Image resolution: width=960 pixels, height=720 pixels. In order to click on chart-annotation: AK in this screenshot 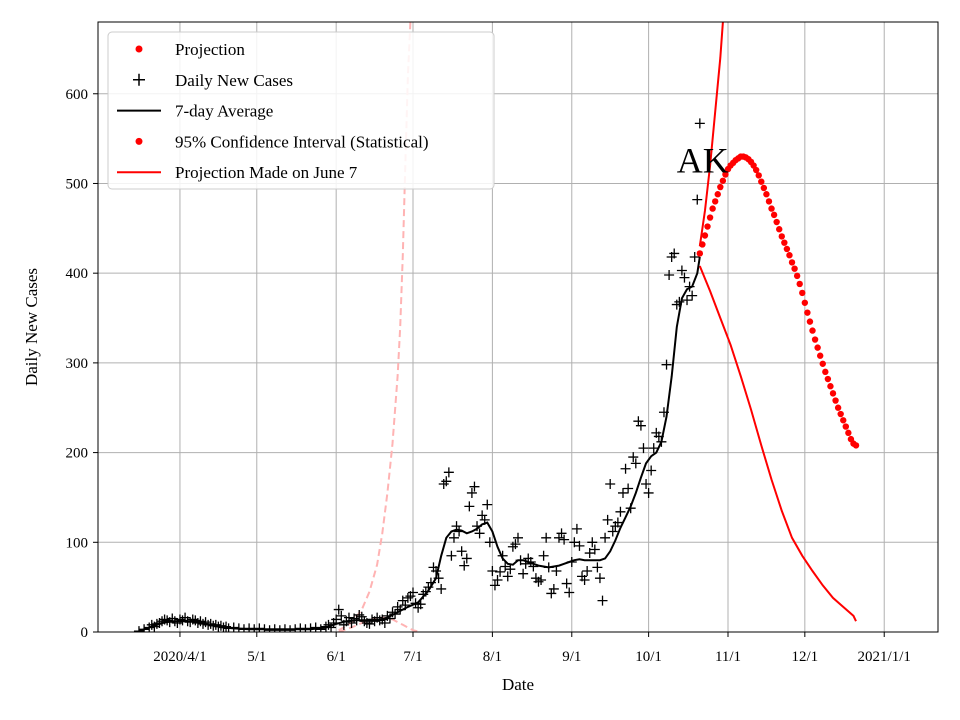, I will do `click(703, 161)`.